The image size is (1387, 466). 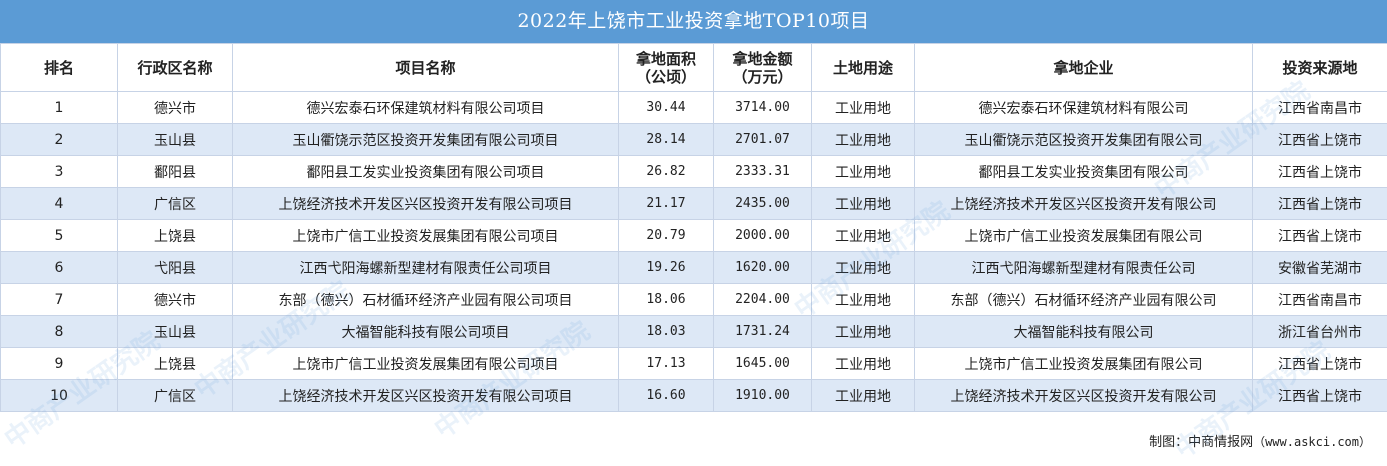 What do you see at coordinates (763, 172) in the screenshot?
I see `cell-amount: 2333.31` at bounding box center [763, 172].